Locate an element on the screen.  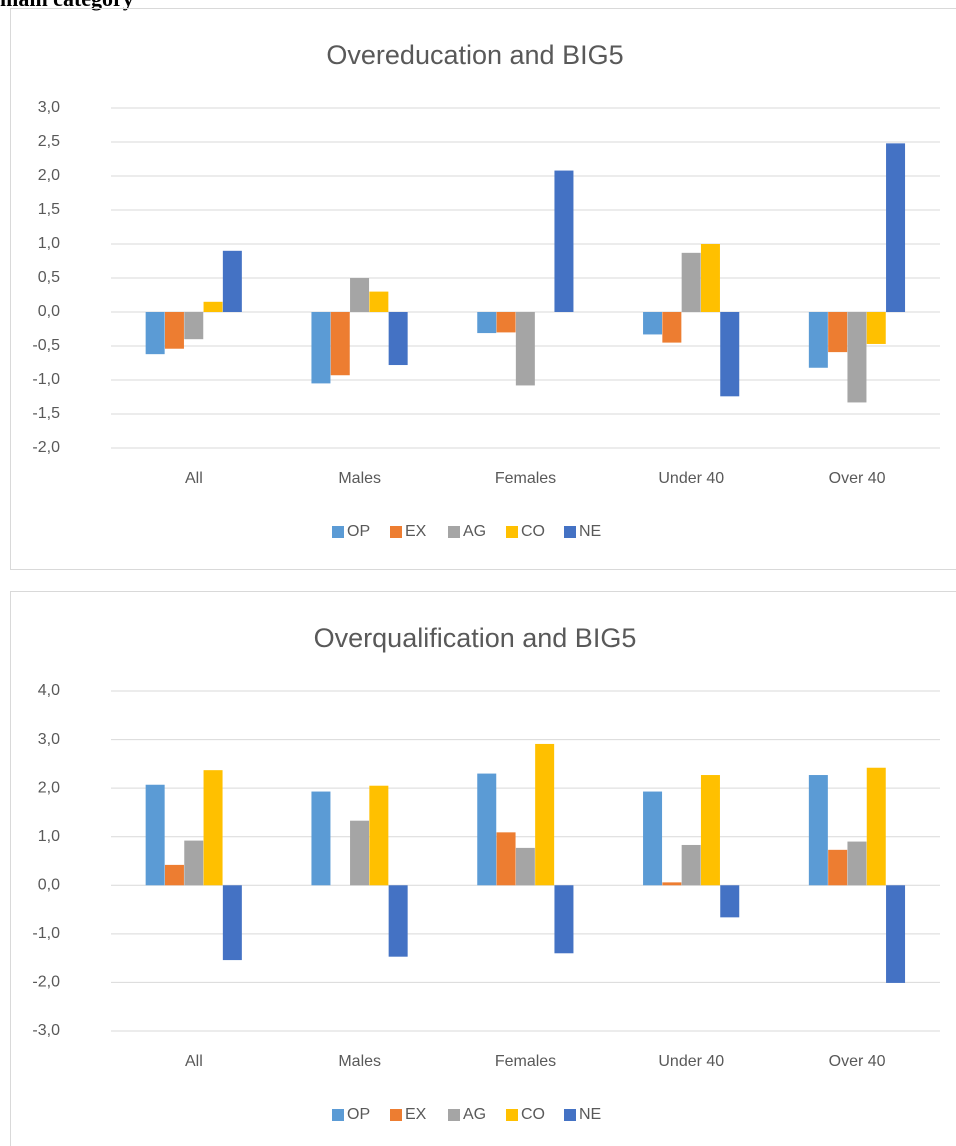
x-tick-label: Under 40 is located at coordinates (691, 478).